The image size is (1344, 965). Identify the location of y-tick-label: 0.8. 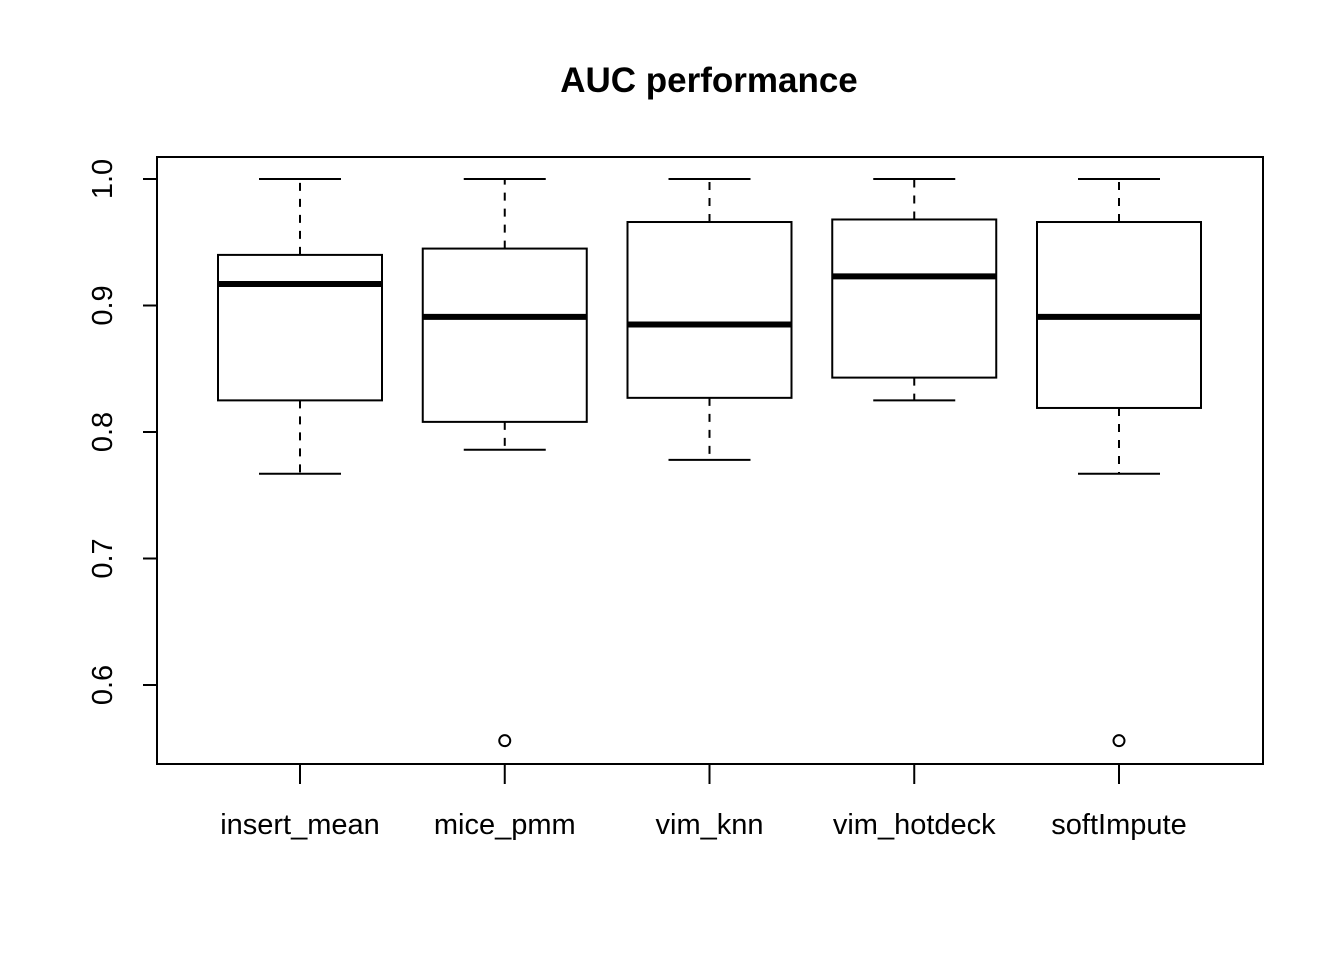
(103, 432).